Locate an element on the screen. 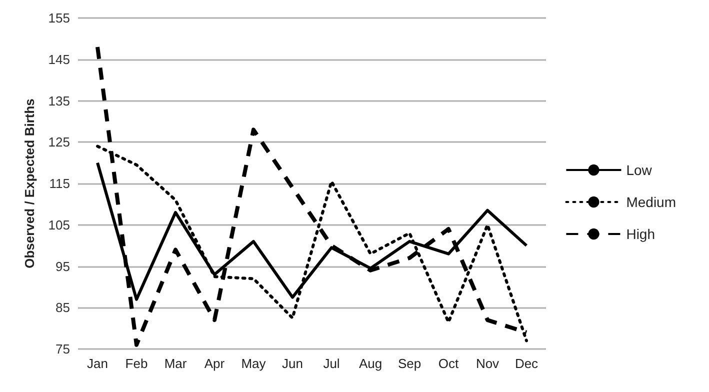 The image size is (709, 392). x-tick-label: Aug is located at coordinates (370, 363).